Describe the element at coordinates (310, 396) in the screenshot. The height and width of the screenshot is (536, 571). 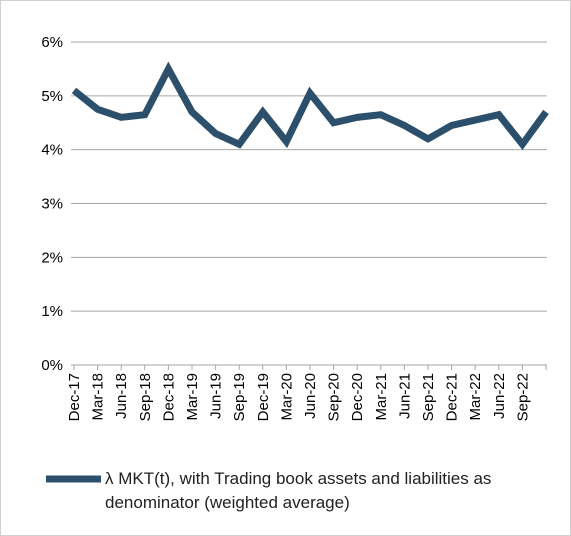
I see `x-tick-label: Jun-20` at that location.